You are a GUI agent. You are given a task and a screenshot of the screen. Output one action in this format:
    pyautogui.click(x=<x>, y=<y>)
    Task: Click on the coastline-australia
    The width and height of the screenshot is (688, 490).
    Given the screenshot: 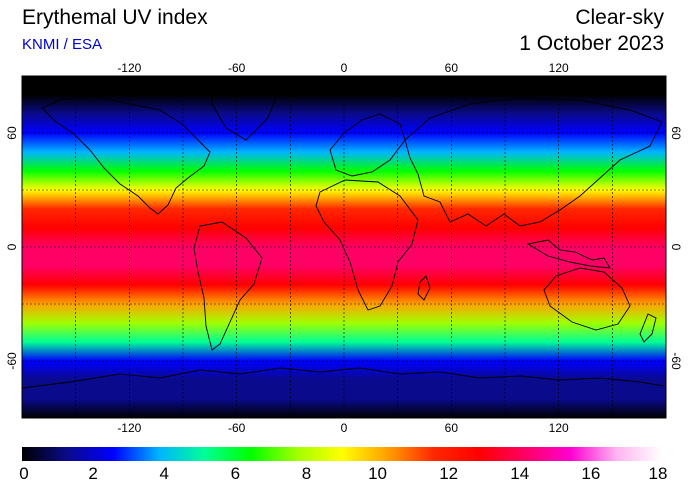 What is the action you would take?
    pyautogui.click(x=587, y=299)
    